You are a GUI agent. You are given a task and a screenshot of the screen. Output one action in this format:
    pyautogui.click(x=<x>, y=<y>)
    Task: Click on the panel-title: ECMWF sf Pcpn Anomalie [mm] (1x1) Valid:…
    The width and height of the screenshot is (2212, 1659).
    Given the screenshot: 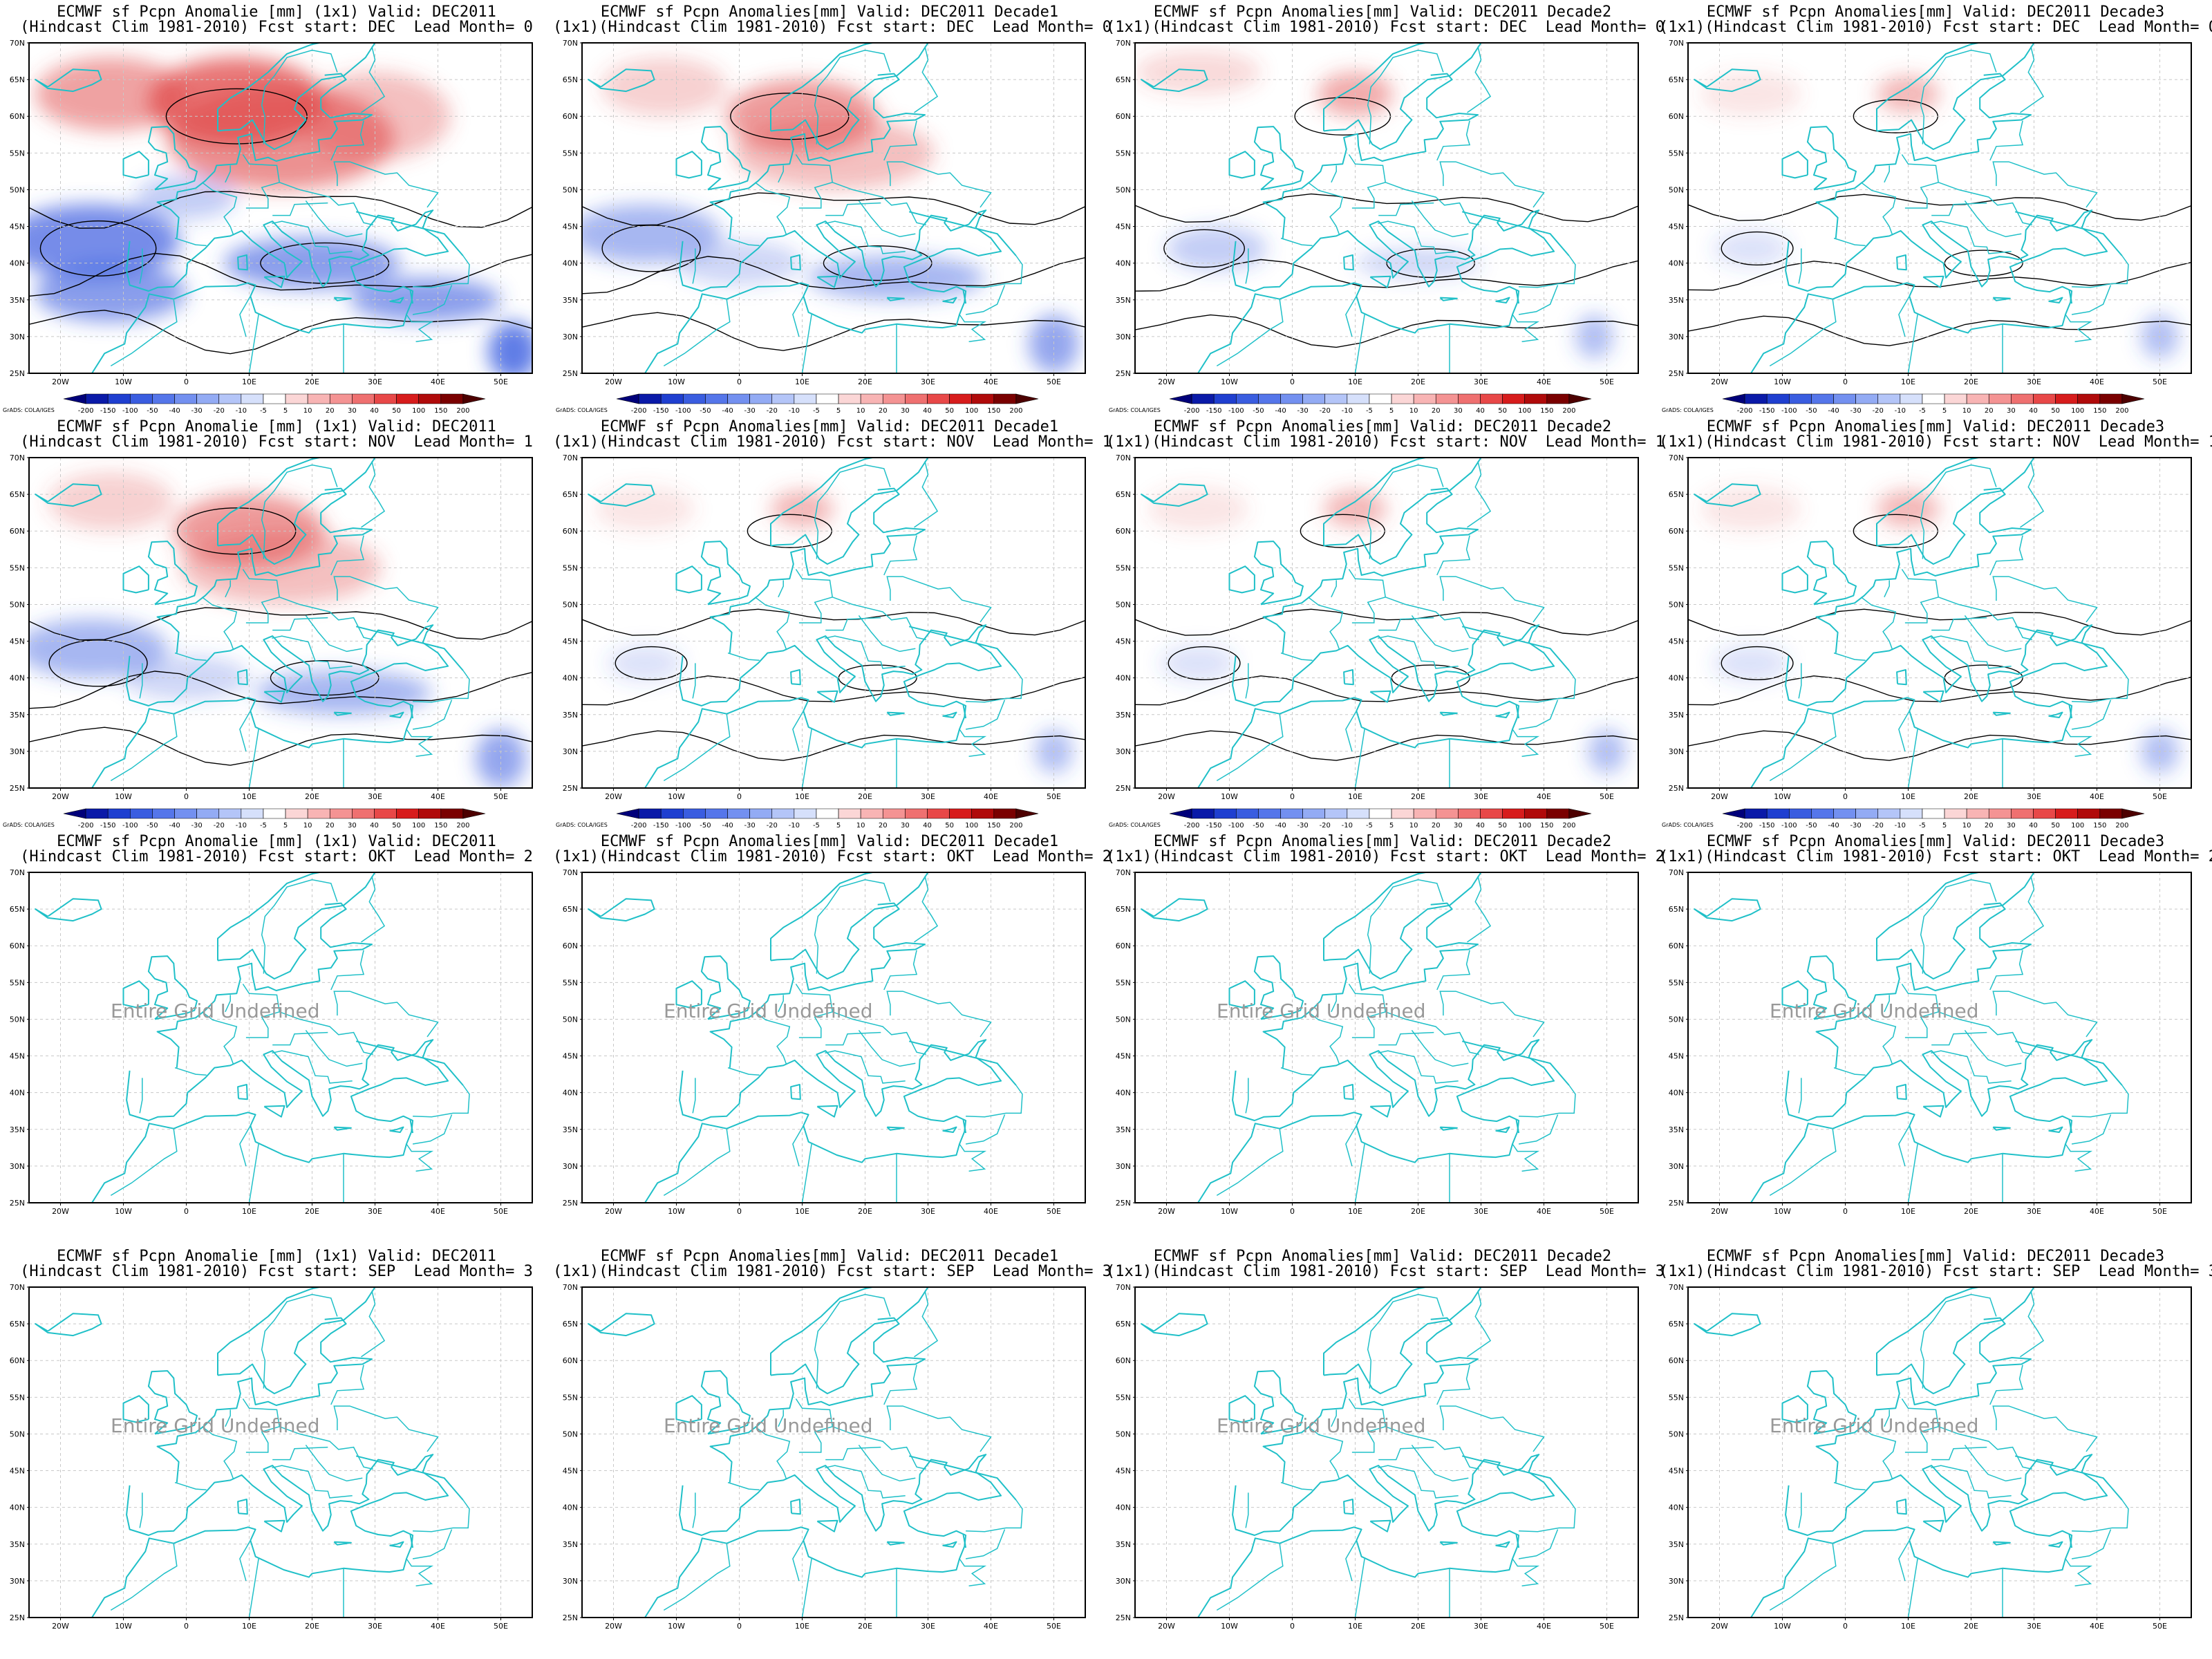 What is the action you would take?
    pyautogui.click(x=276, y=842)
    